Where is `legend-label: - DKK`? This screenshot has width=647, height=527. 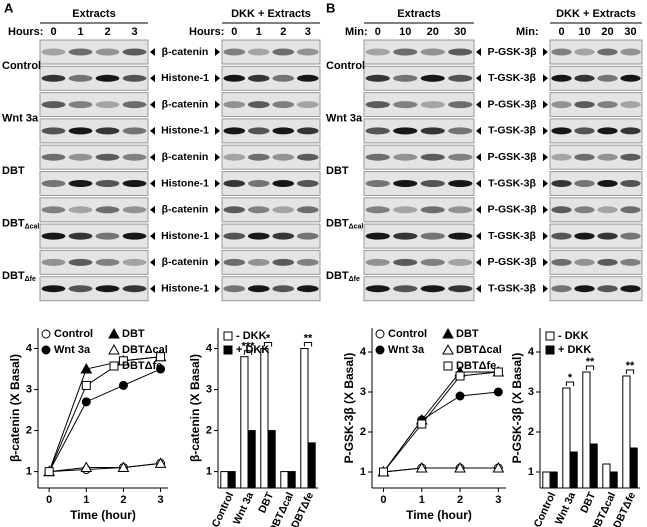 legend-label: - DKK is located at coordinates (573, 336).